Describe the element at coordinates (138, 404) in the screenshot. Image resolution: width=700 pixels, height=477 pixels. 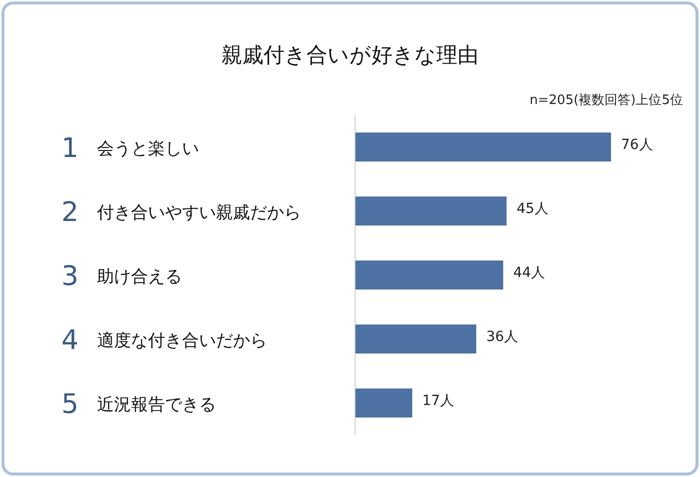
I see `y-tick-label: 5 近況報告できる` at that location.